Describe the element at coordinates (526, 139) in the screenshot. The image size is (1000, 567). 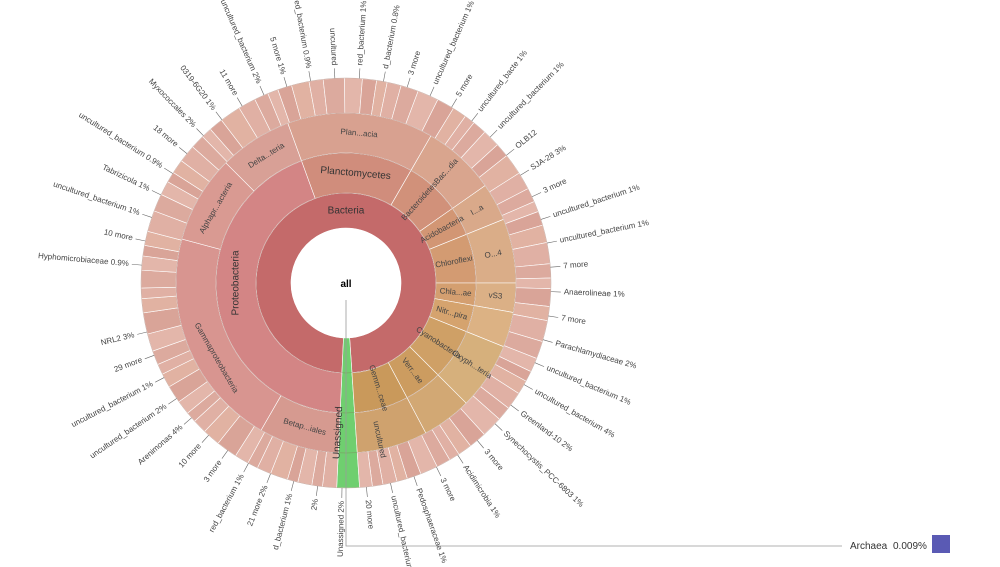
I see `outer-label-20: OLB12` at that location.